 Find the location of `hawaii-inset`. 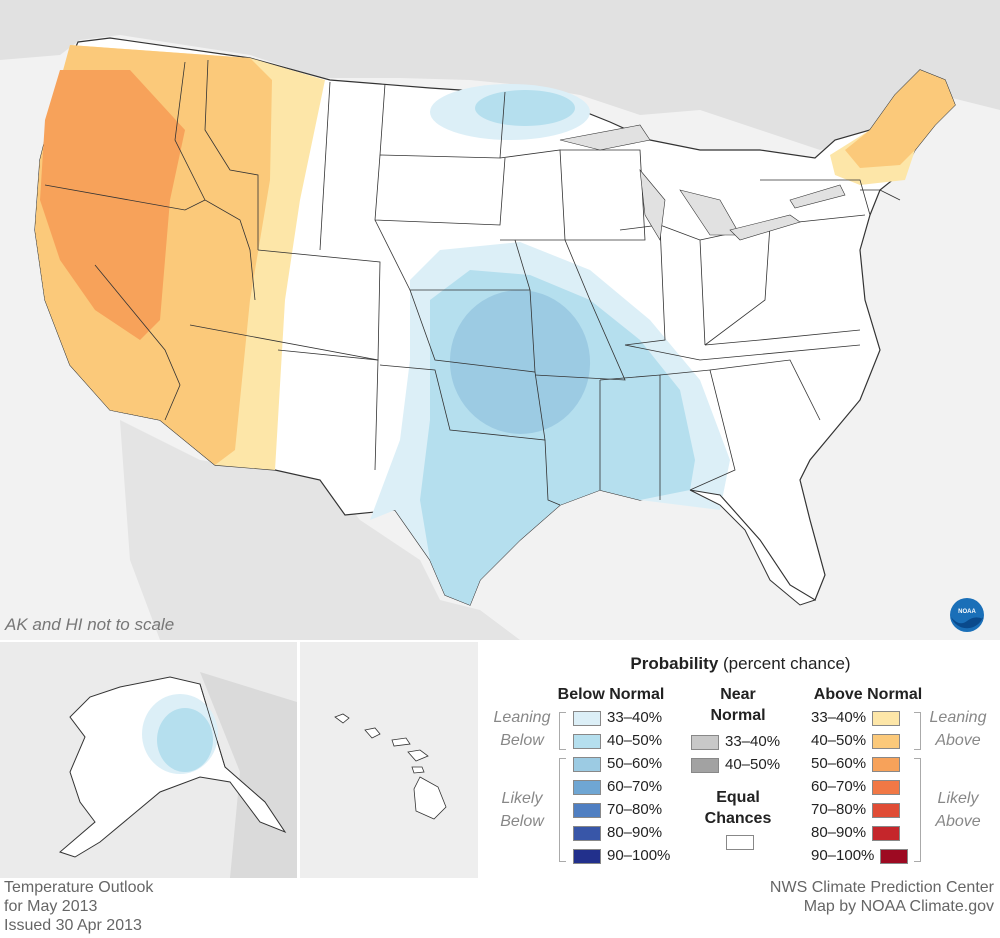

hawaii-inset is located at coordinates (389, 760).